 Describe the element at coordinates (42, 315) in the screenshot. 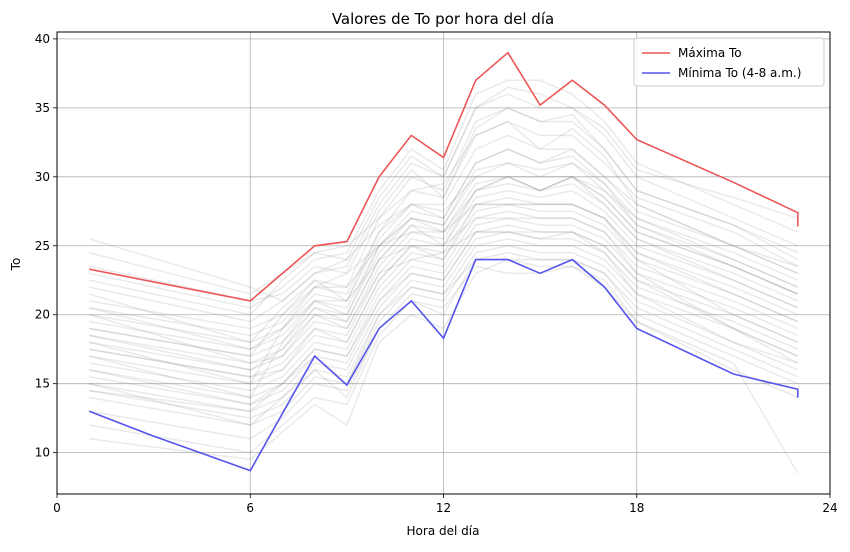

I see `y-tick-label: 20` at that location.